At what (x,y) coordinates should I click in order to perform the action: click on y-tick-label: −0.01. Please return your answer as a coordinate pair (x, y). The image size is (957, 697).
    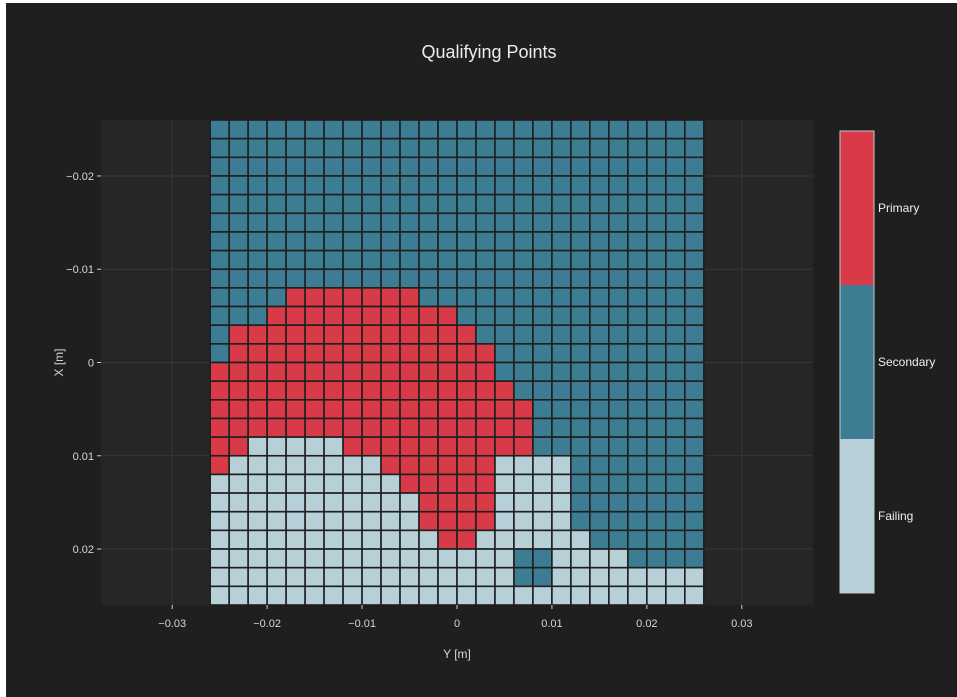
    Looking at the image, I should click on (80, 270).